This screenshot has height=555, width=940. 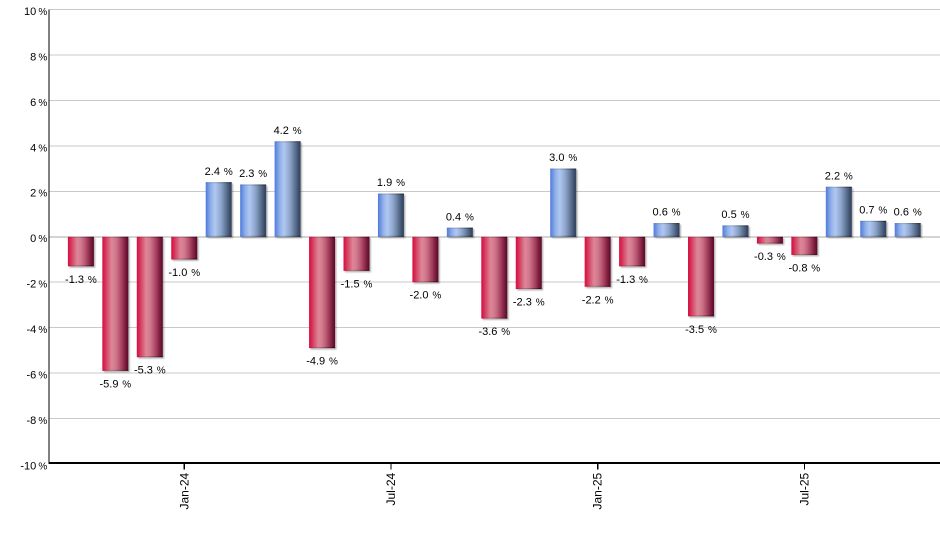 What do you see at coordinates (735, 215) in the screenshot?
I see `svg-text: 0.5 %` at bounding box center [735, 215].